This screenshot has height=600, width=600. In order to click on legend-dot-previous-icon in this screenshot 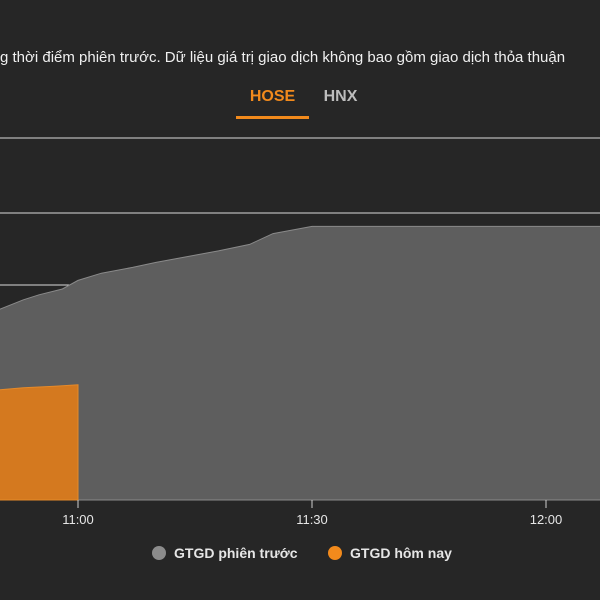, I will do `click(159, 553)`.